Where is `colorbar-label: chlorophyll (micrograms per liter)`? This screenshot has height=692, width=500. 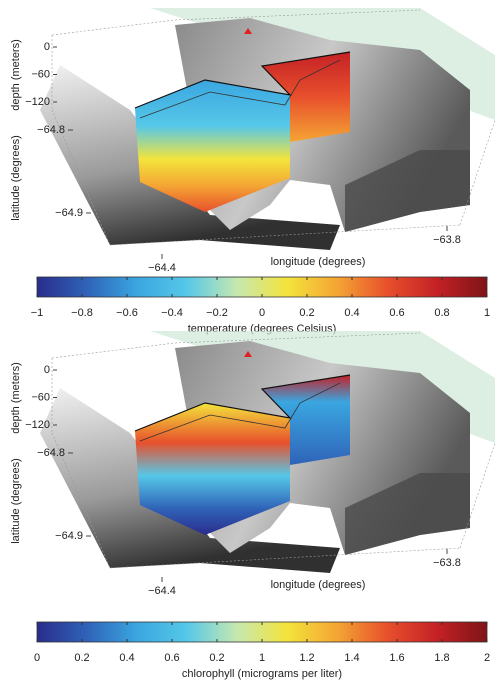 colorbar-label: chlorophyll (micrograms per liter) is located at coordinates (262, 674).